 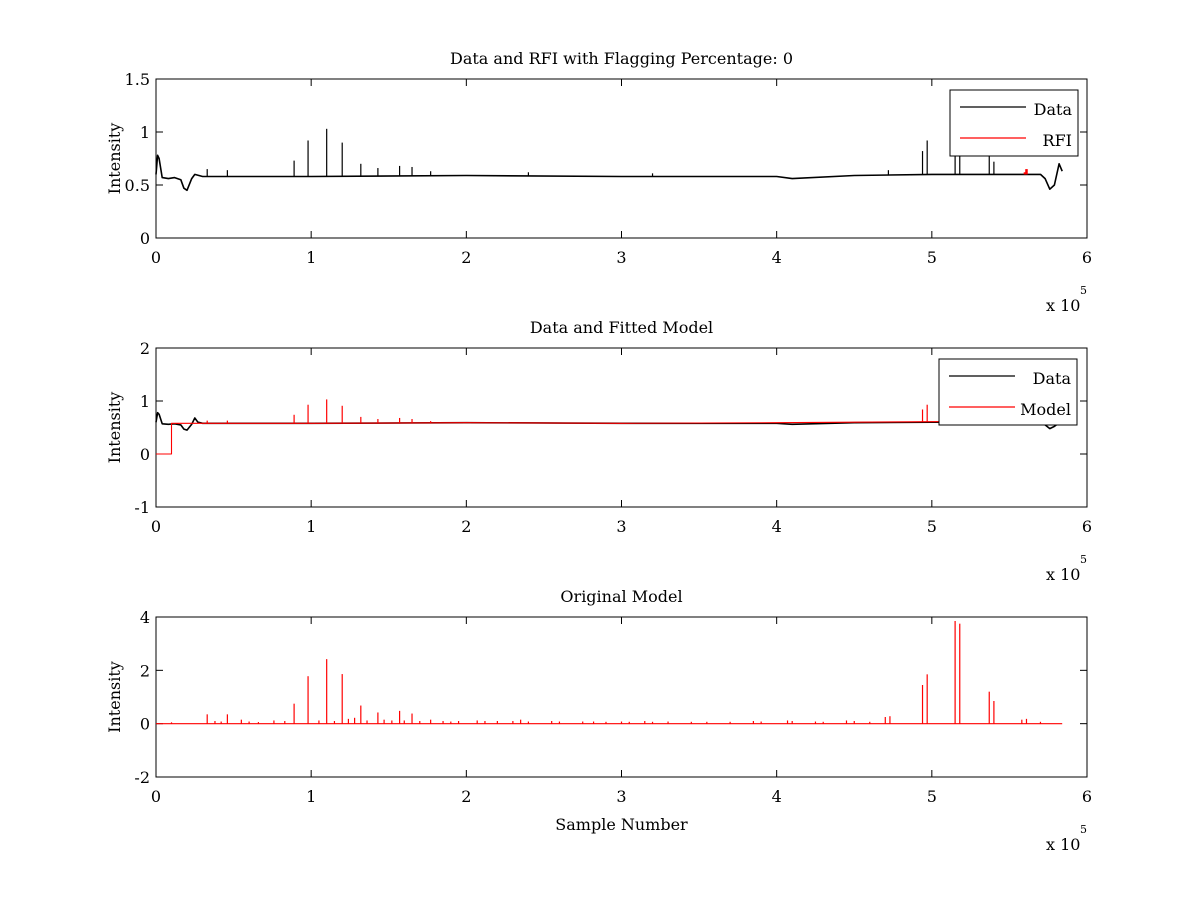 I want to click on legend: Data RFI, so click(x=1014, y=123).